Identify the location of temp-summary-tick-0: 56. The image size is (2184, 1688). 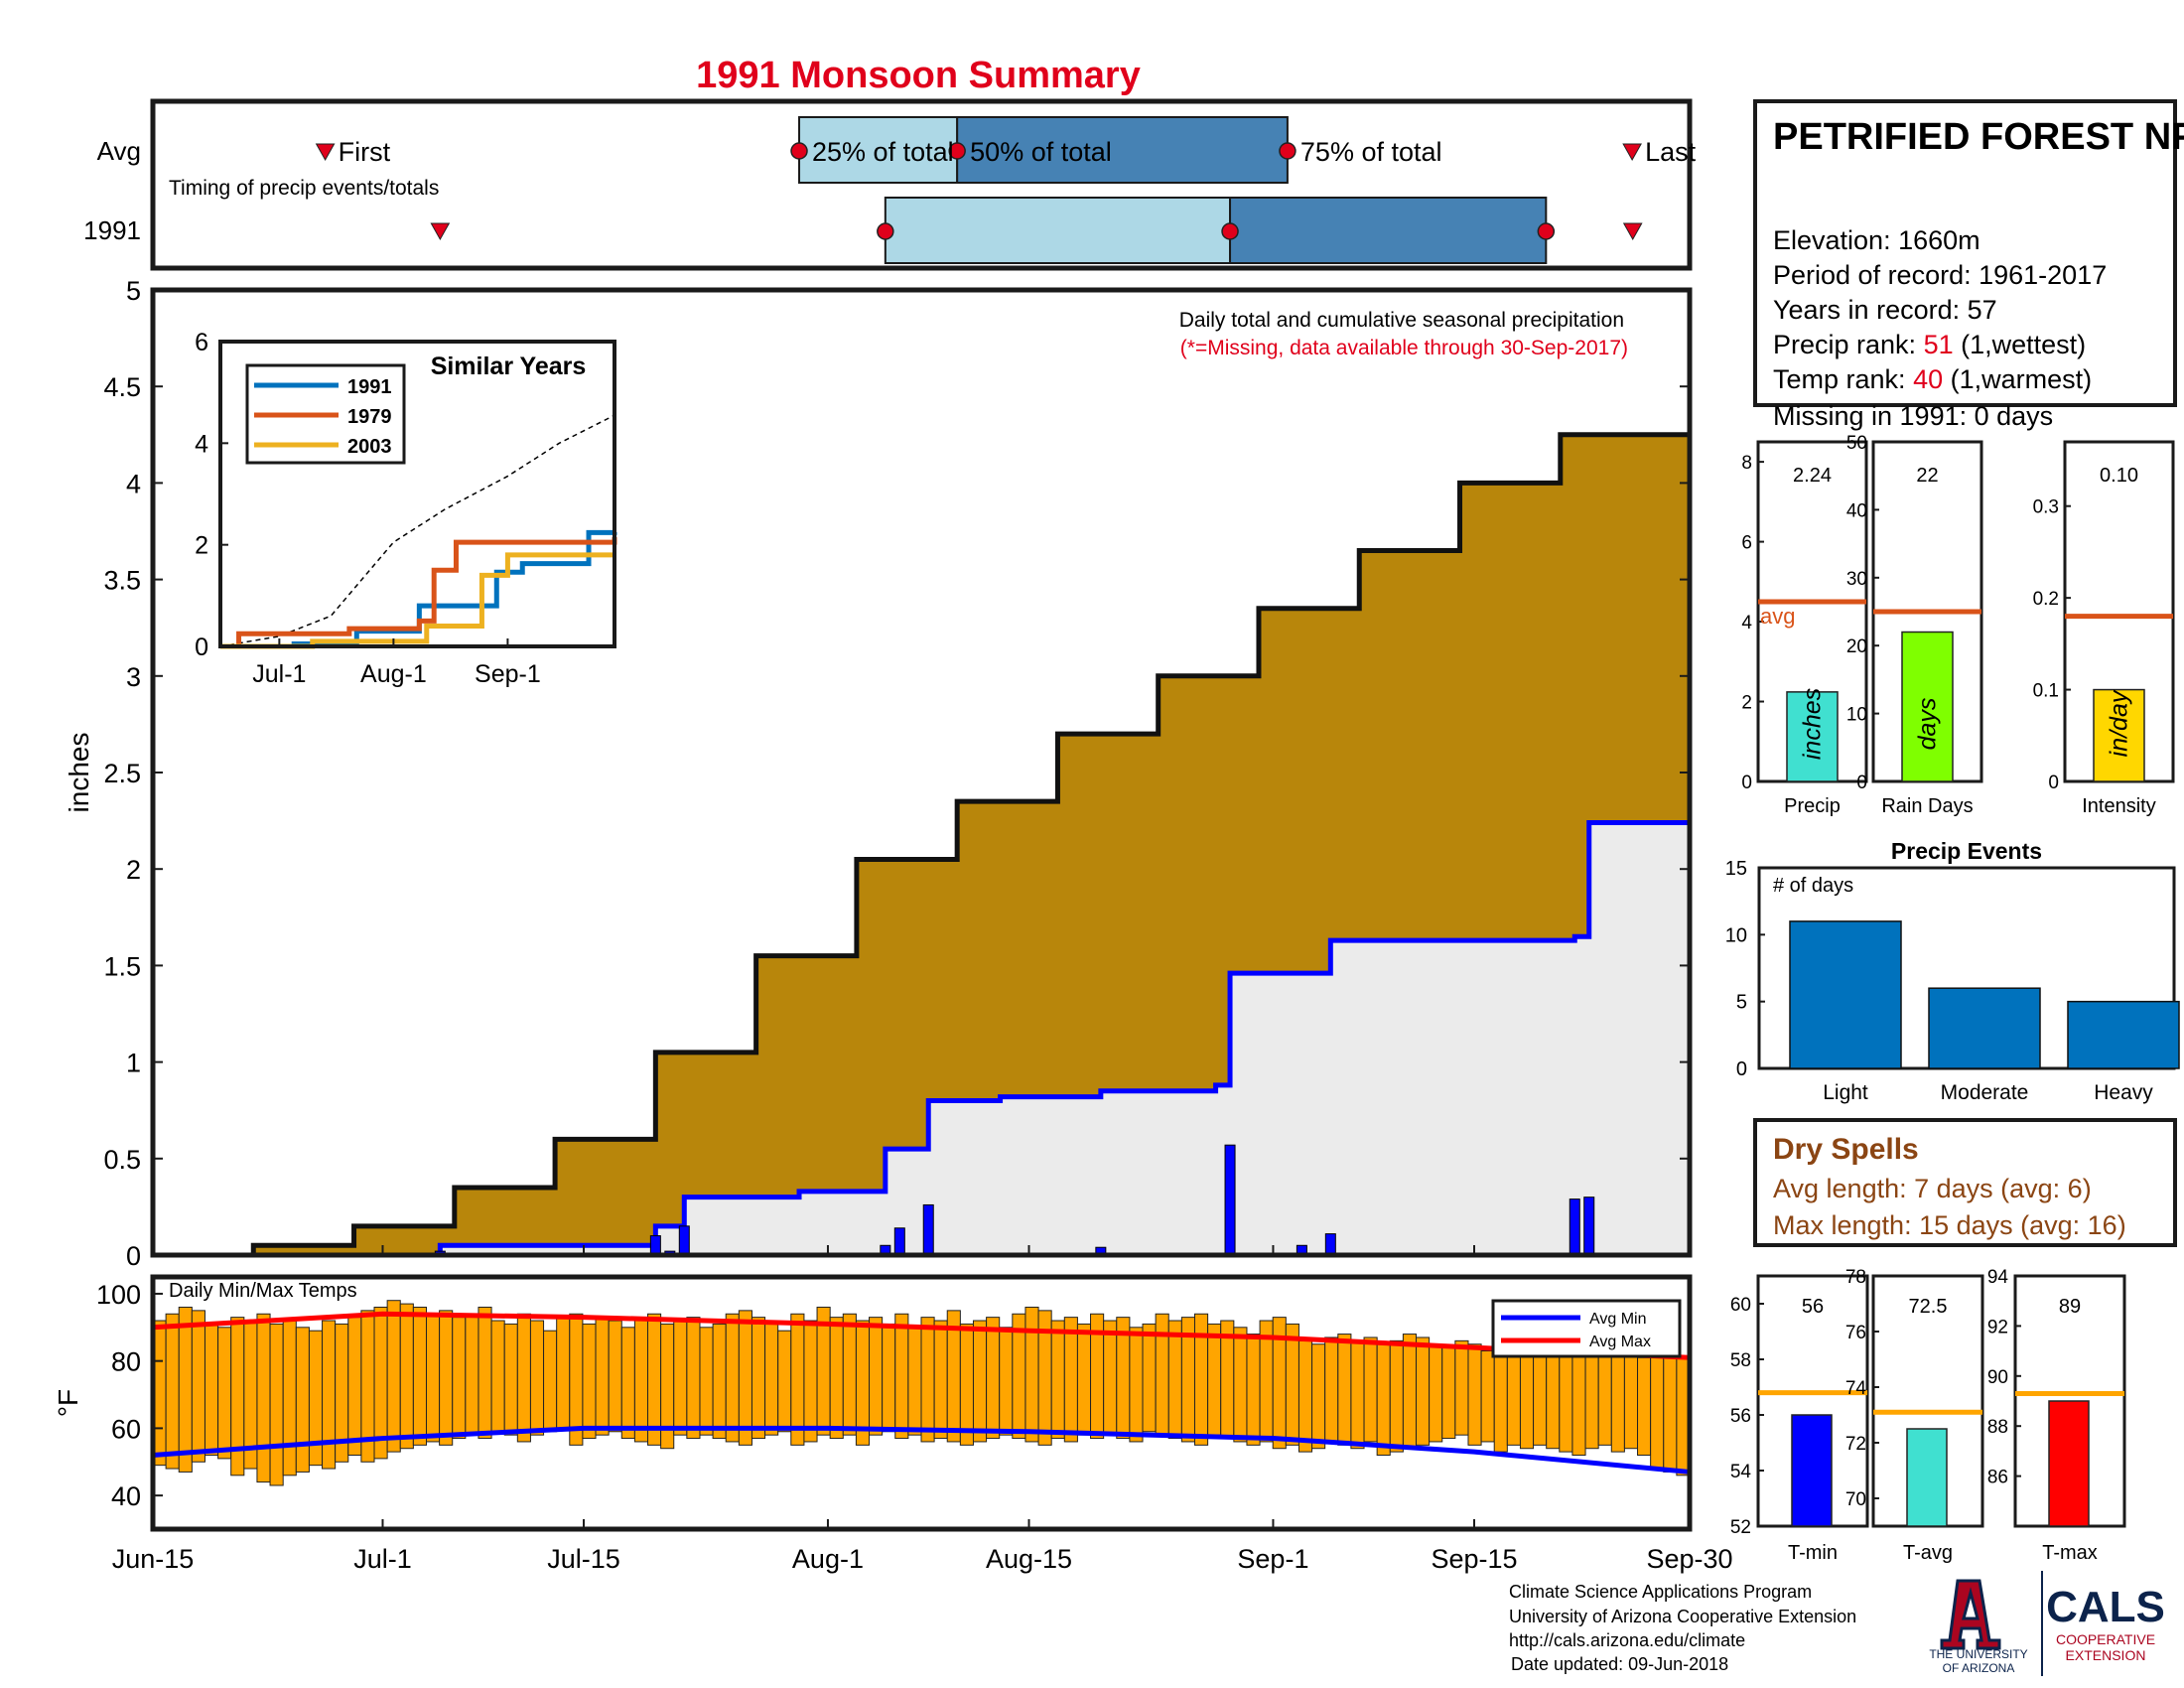
(1740, 1416).